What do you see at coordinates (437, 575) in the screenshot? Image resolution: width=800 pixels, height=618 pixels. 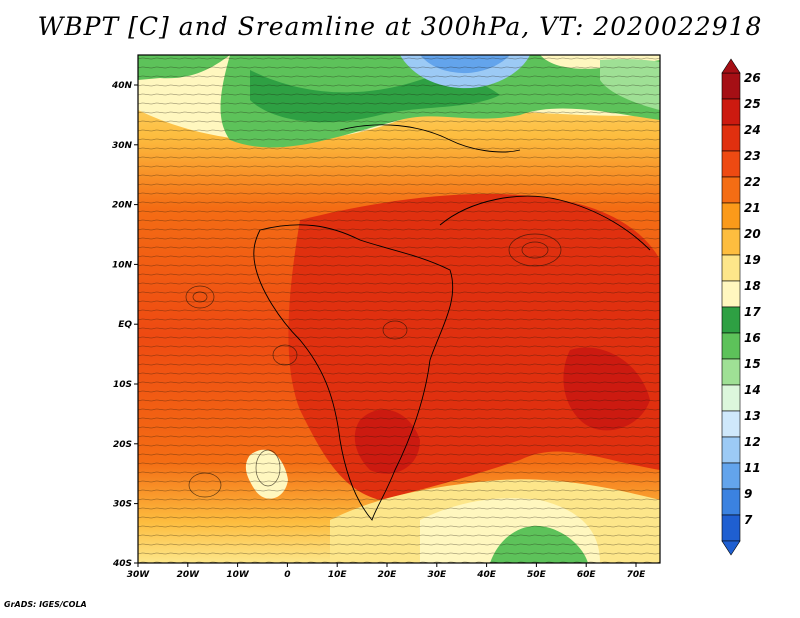 I see `lon-label-30E: 30E` at bounding box center [437, 575].